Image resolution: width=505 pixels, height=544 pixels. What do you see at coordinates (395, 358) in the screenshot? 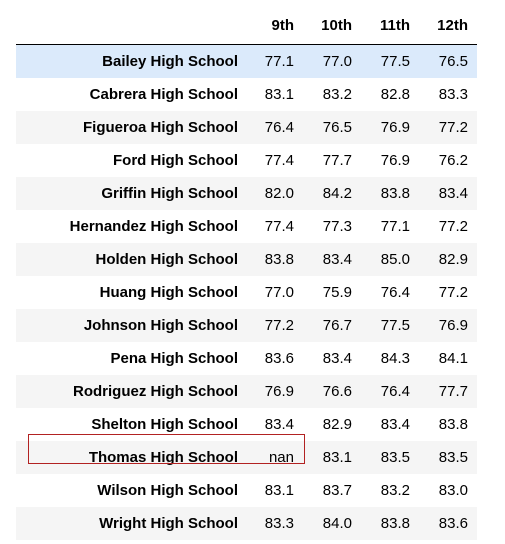
I see `score-cell-11th: 84.3` at bounding box center [395, 358].